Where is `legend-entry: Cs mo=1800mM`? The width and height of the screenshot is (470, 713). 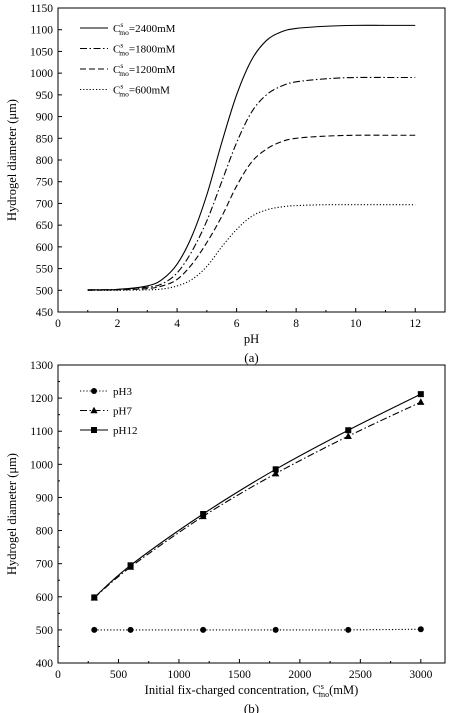
legend-entry: Cs mo=1800mM is located at coordinates (144, 49).